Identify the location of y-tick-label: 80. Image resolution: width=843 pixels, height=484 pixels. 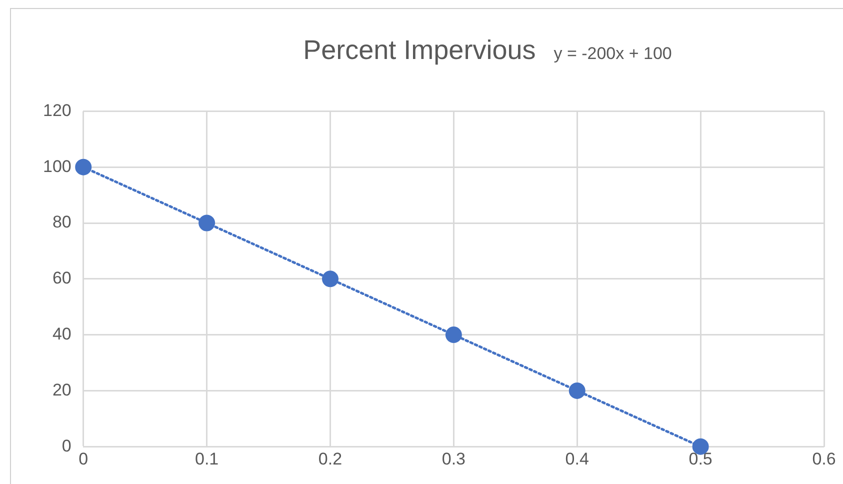
(62, 222).